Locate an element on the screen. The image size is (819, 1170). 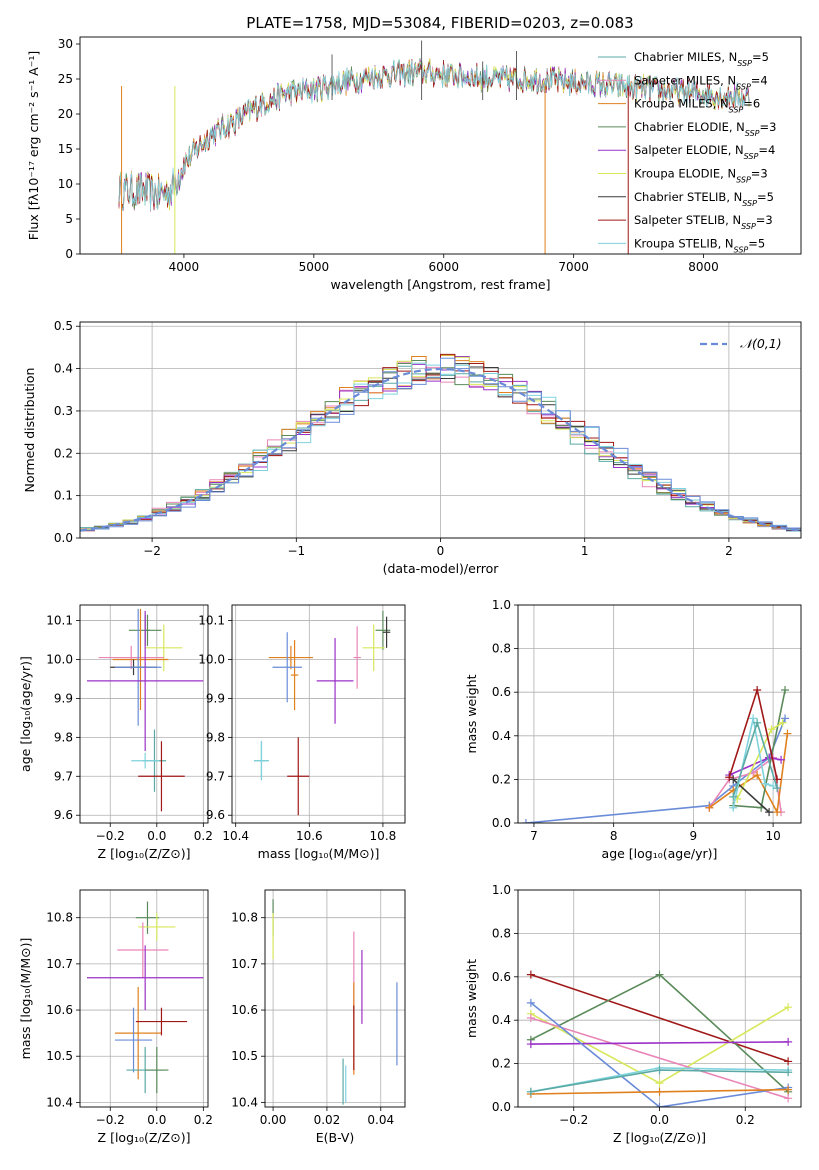
x-tick-label: 0.02 is located at coordinates (327, 1120).